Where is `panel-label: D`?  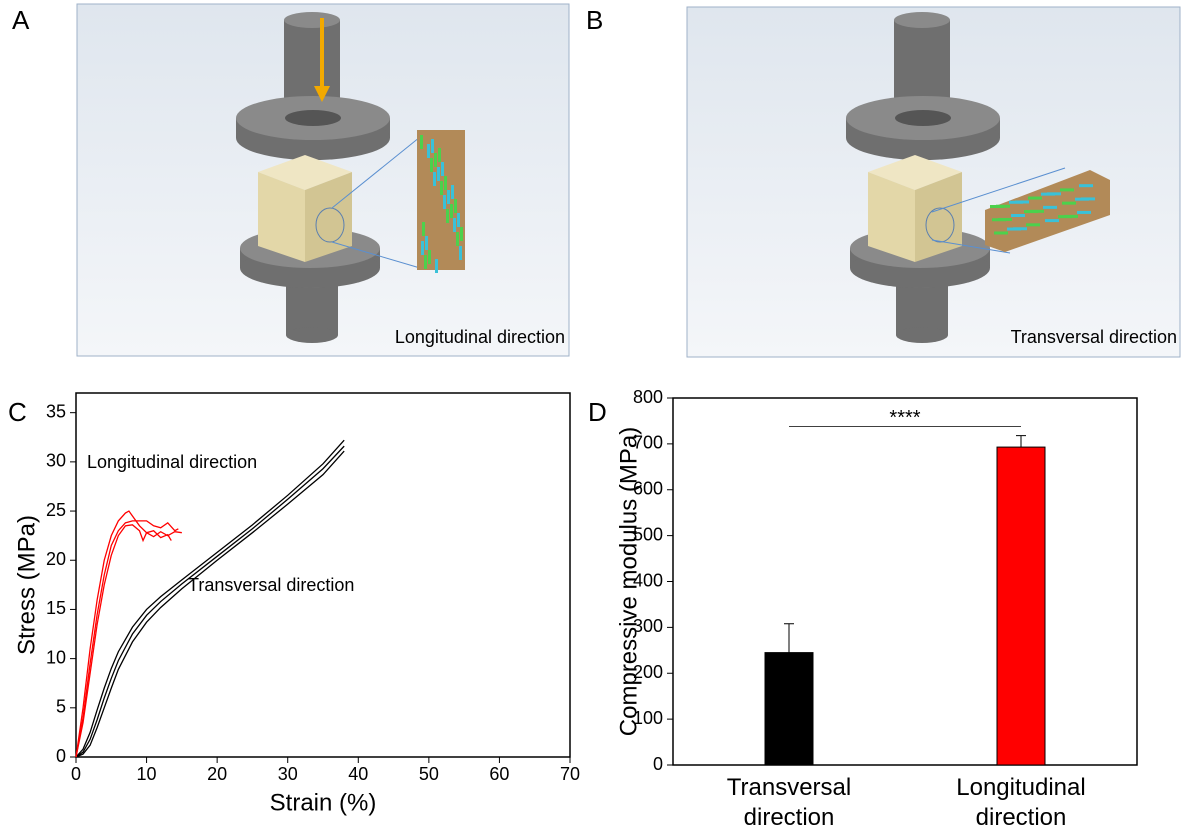
panel-label: D is located at coordinates (597, 412).